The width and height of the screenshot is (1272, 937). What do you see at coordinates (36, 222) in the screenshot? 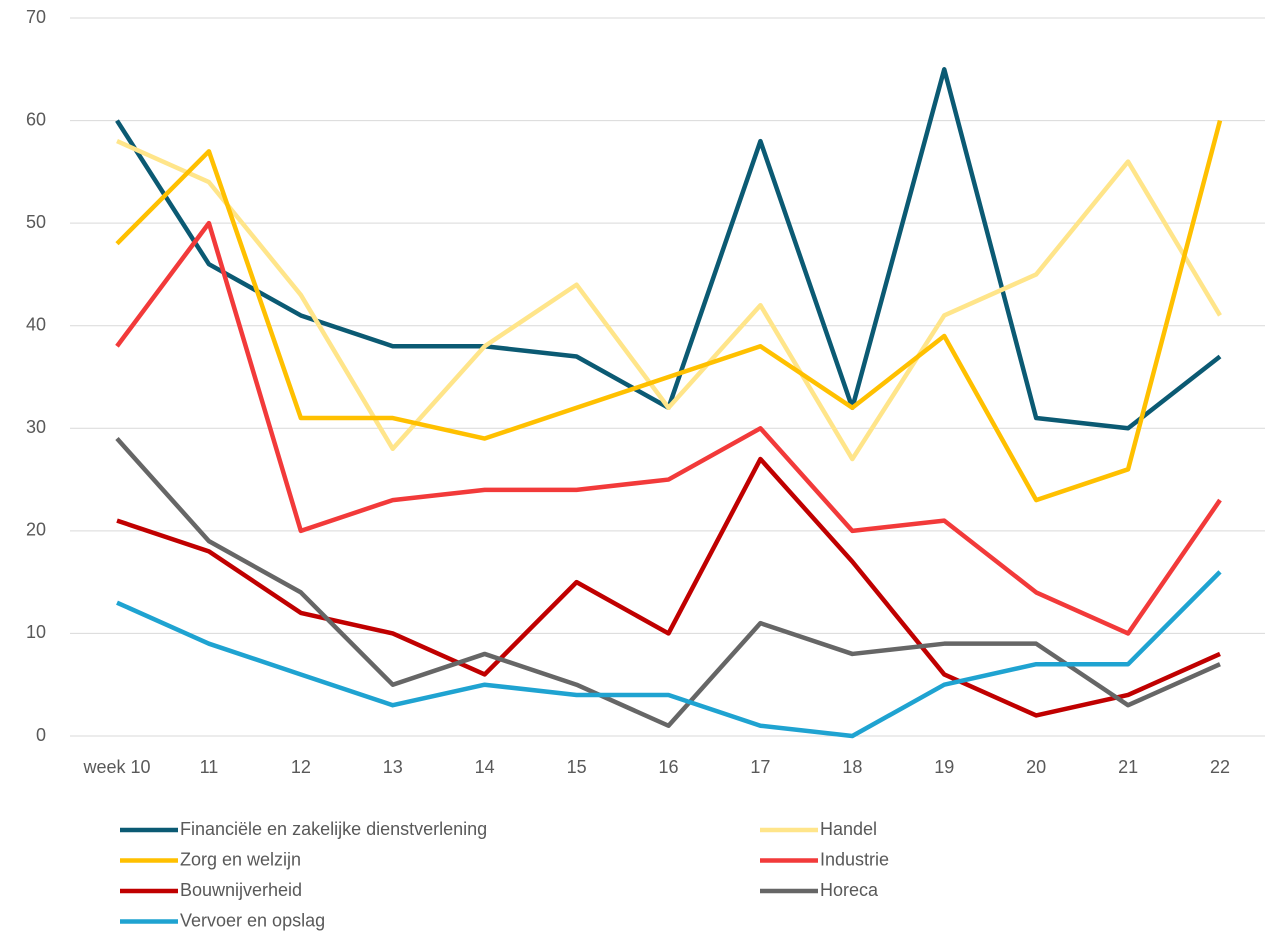
I see `y-tick-label: 50` at bounding box center [36, 222].